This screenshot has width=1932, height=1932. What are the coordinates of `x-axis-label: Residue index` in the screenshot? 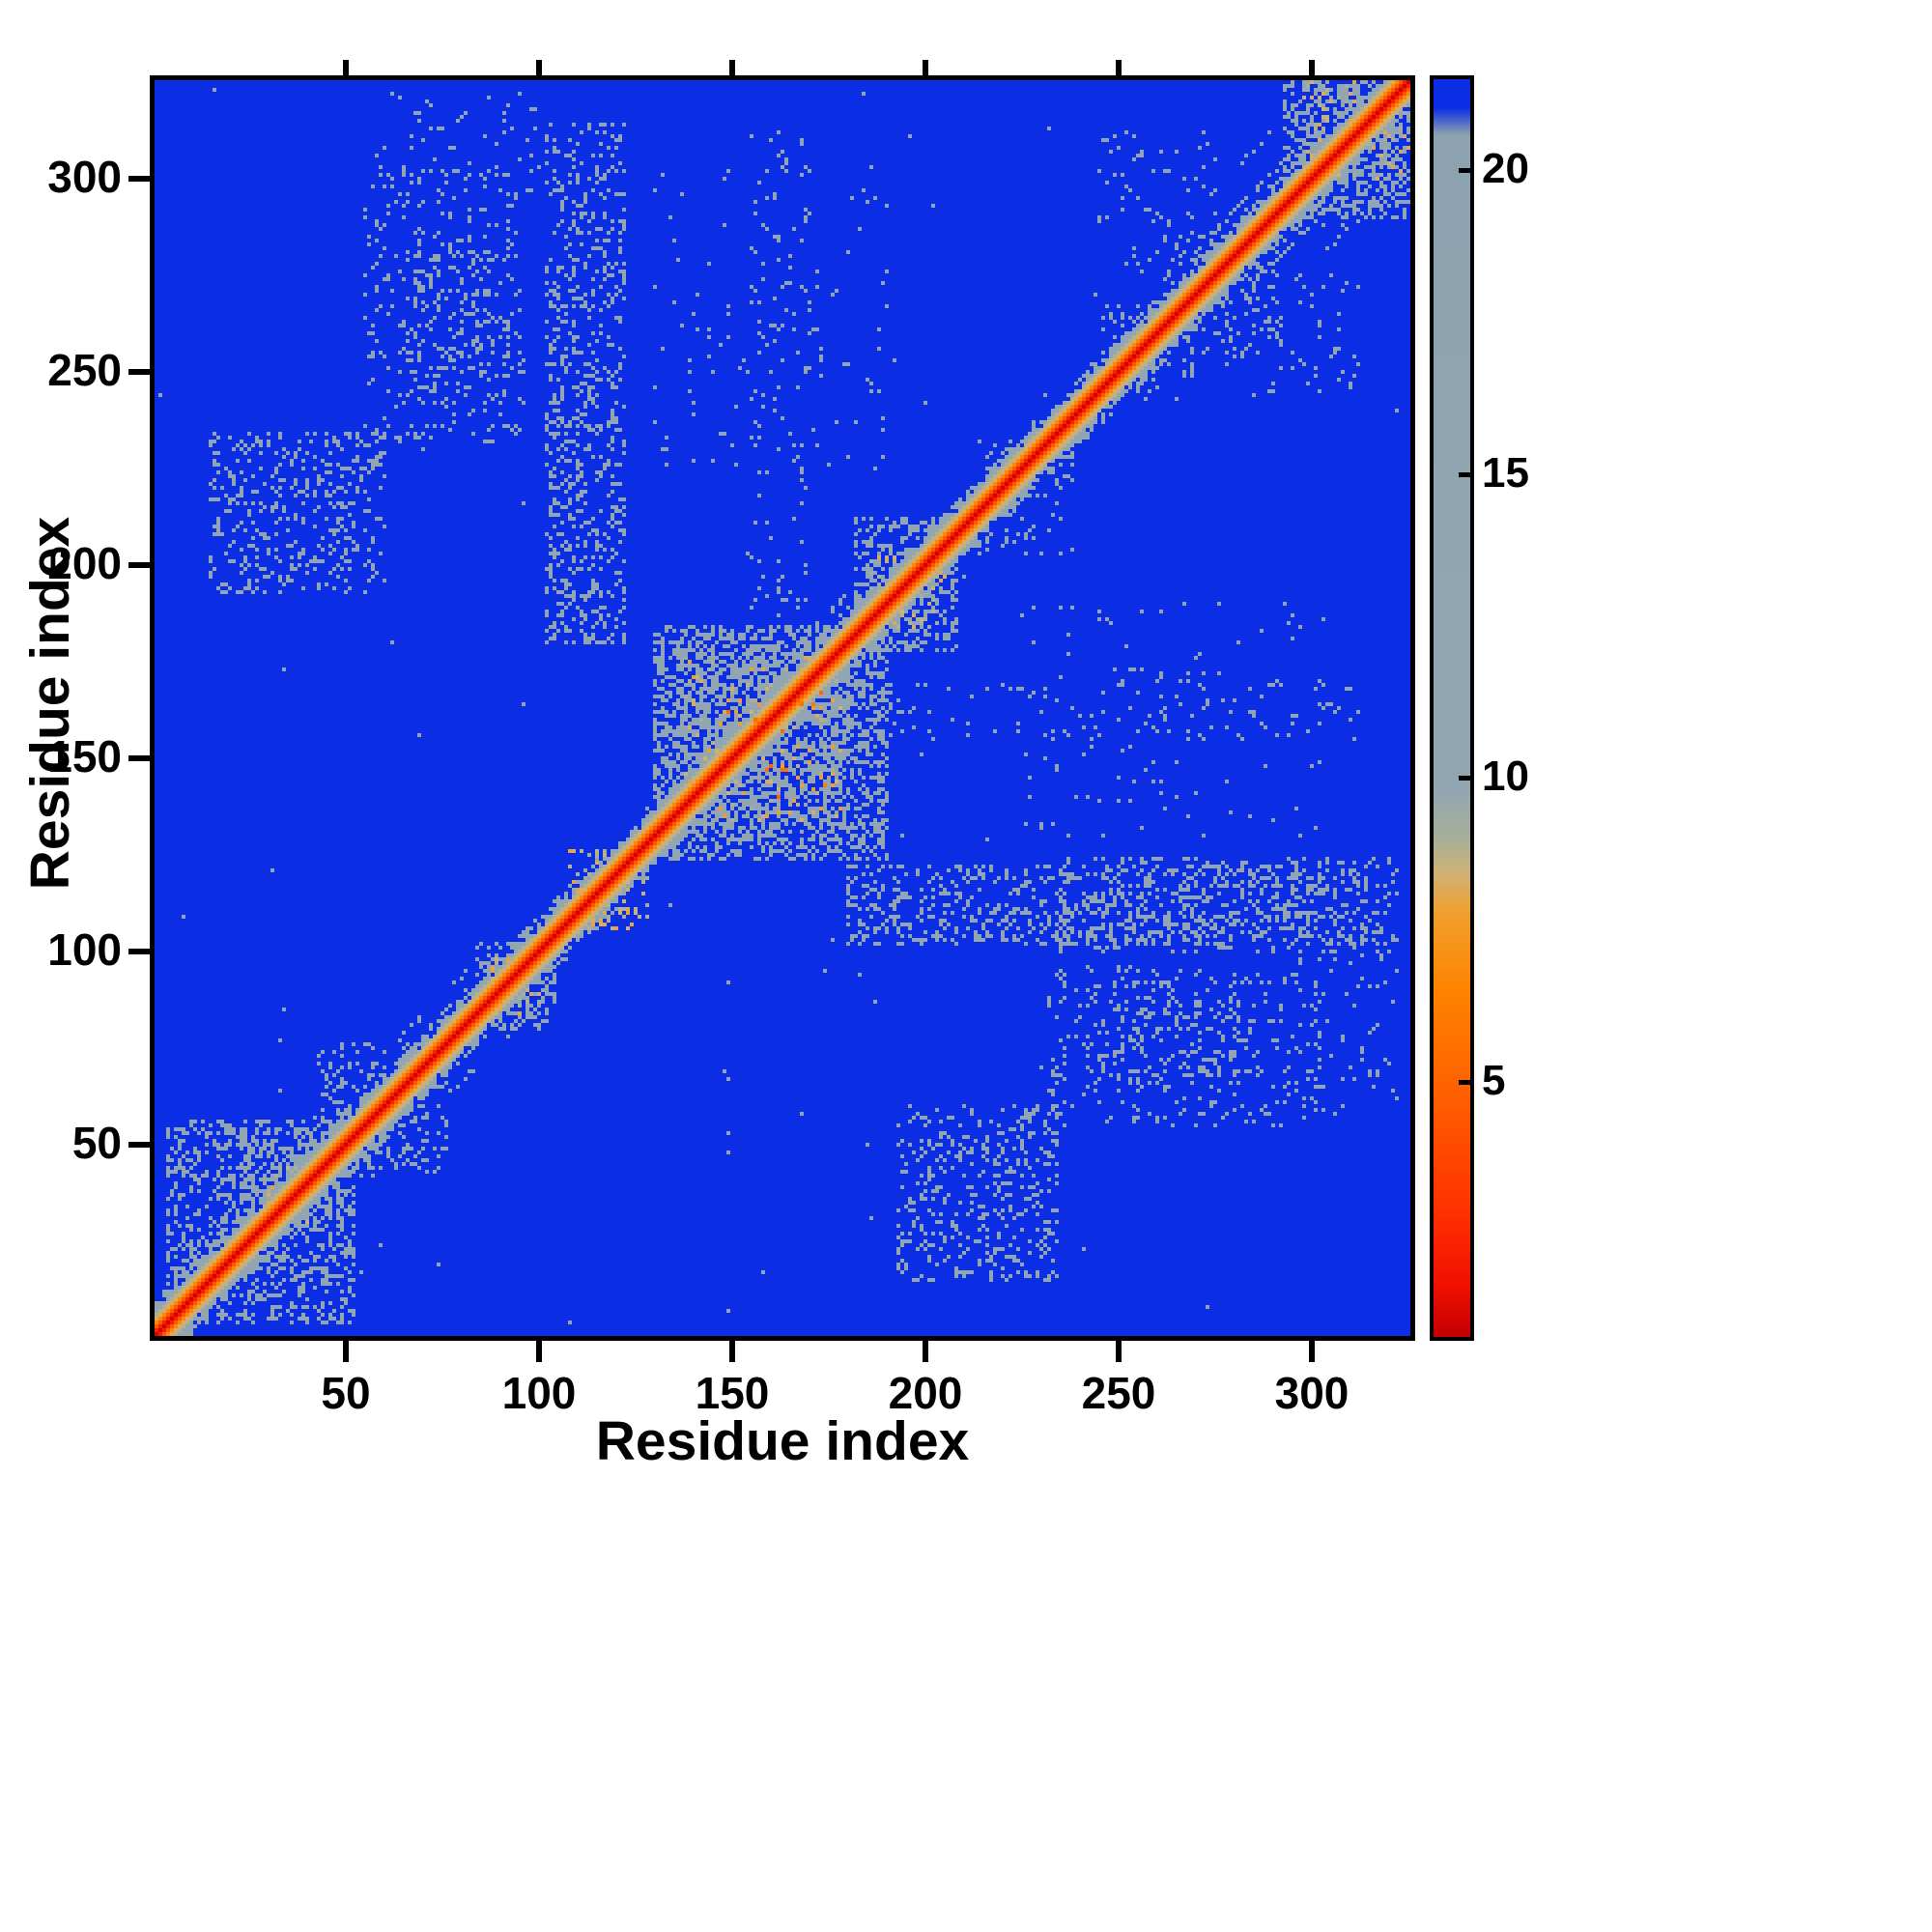 It's located at (782, 1441).